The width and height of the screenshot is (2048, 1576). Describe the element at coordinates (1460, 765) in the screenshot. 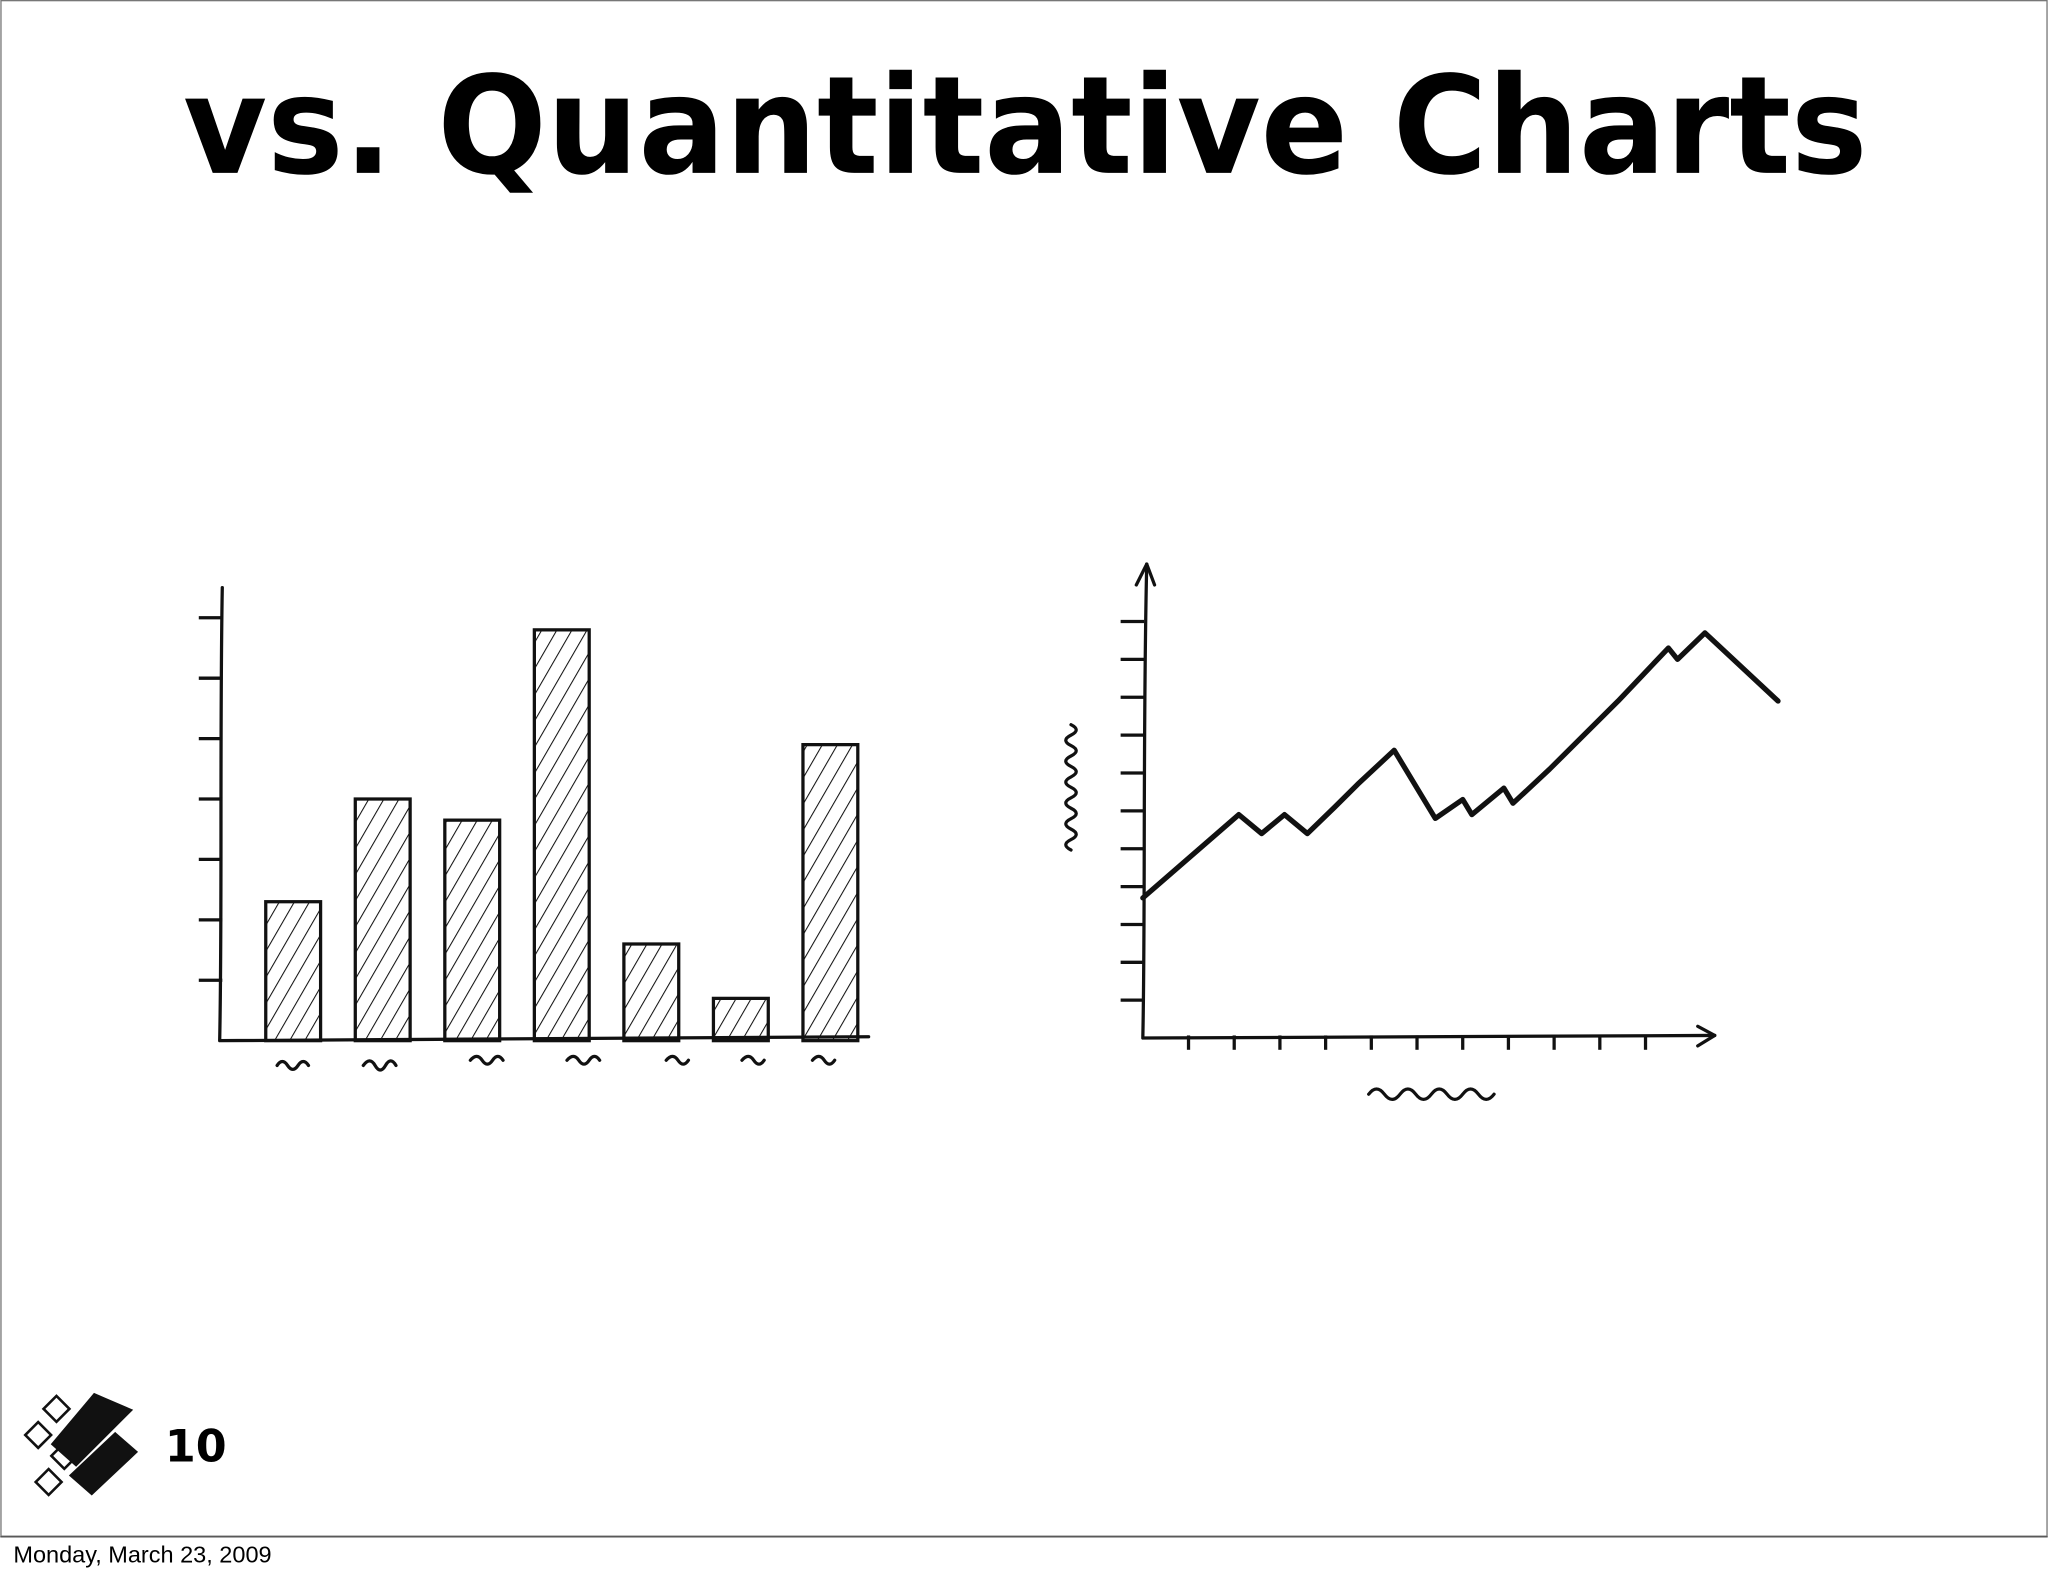

I see `data-line` at that location.